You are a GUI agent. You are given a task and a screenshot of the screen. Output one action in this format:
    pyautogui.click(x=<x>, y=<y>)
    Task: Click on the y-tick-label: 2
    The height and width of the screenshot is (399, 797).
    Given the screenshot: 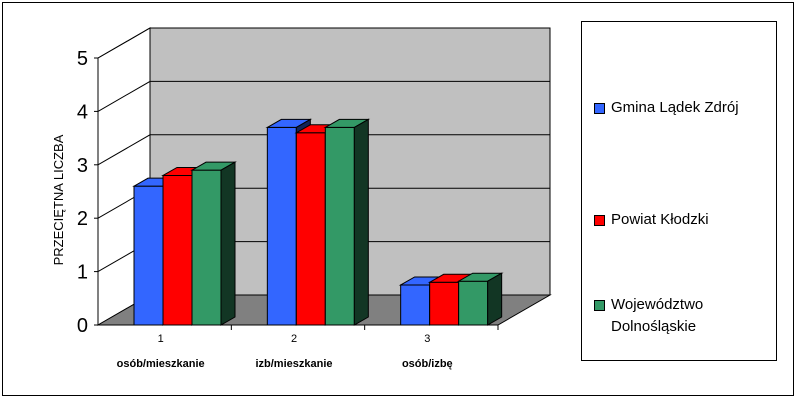 What is the action you would take?
    pyautogui.click(x=82, y=219)
    